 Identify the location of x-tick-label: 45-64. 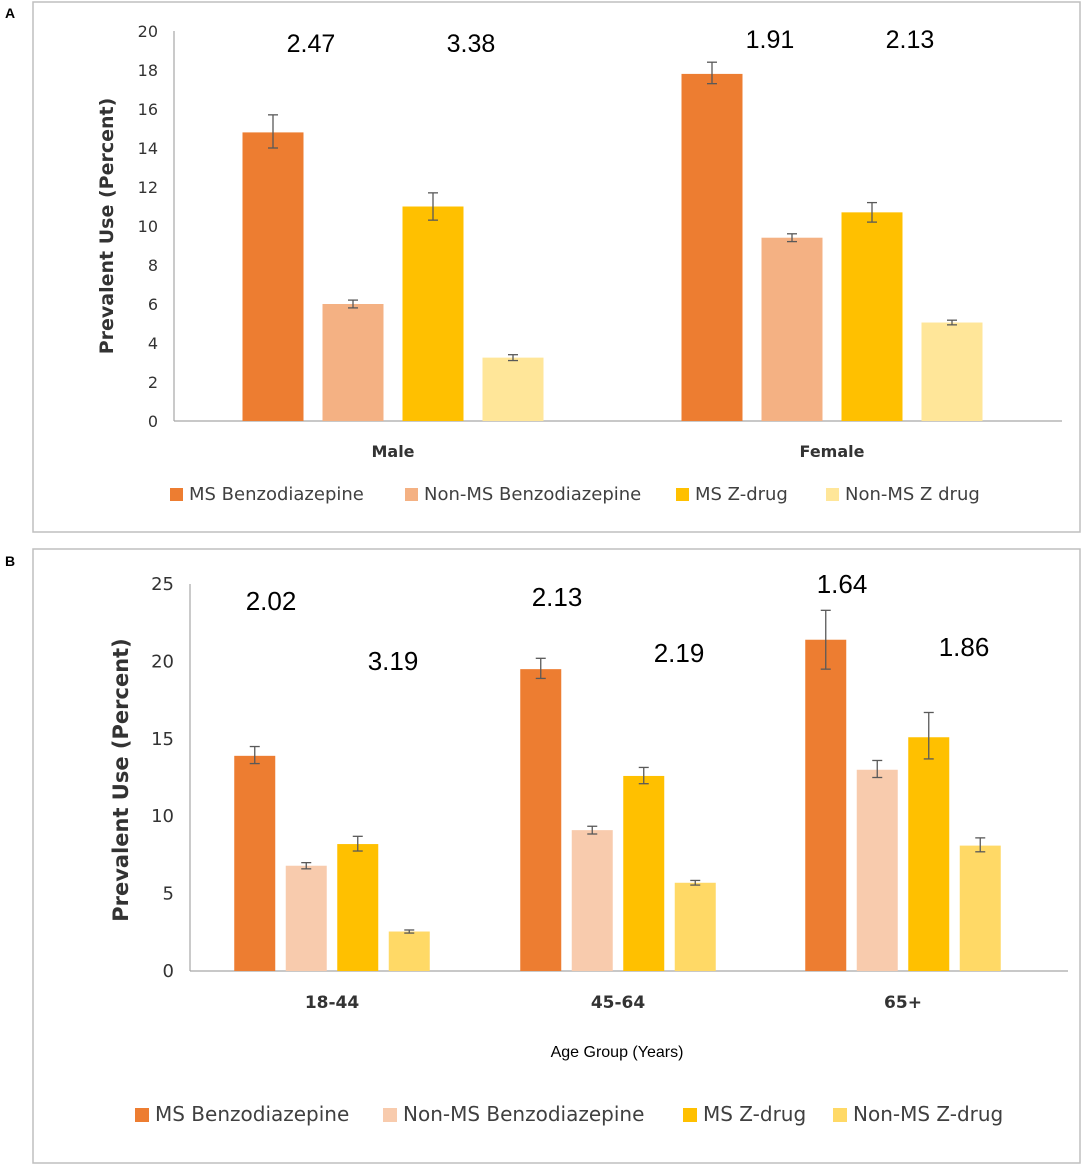
(618, 1003).